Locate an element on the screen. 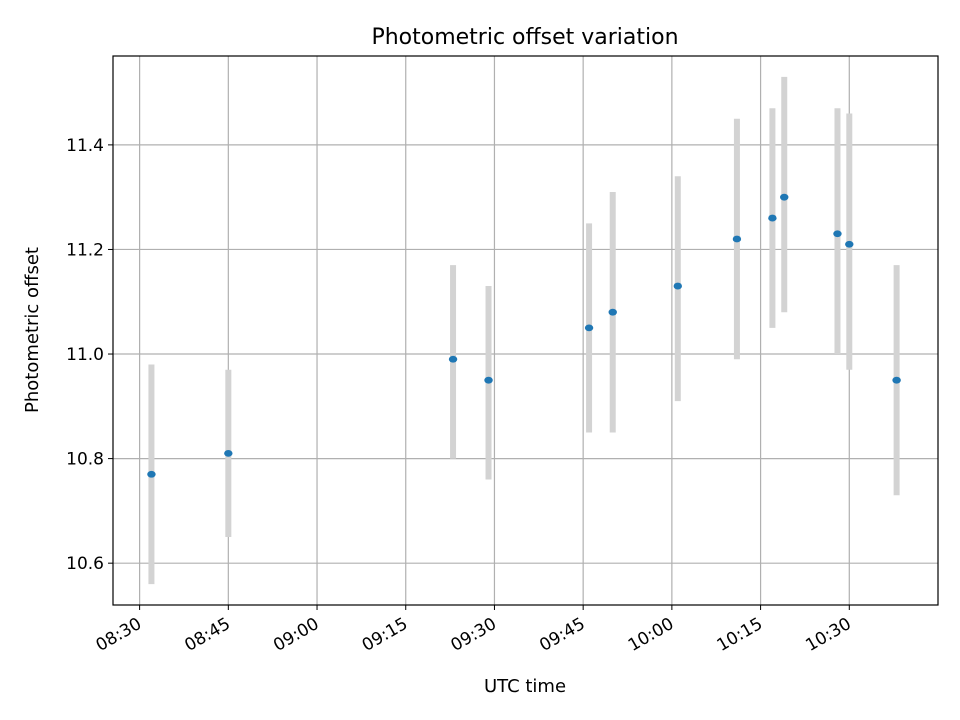 This screenshot has width=960, height=720. x-tick-label: 09:30 is located at coordinates (474, 635).